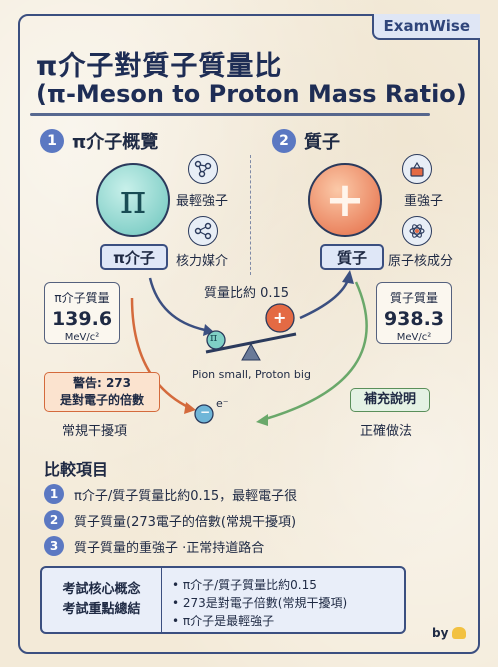 Image resolution: width=498 pixels, height=667 pixels. I want to click on item-number-badge: 1, so click(54, 494).